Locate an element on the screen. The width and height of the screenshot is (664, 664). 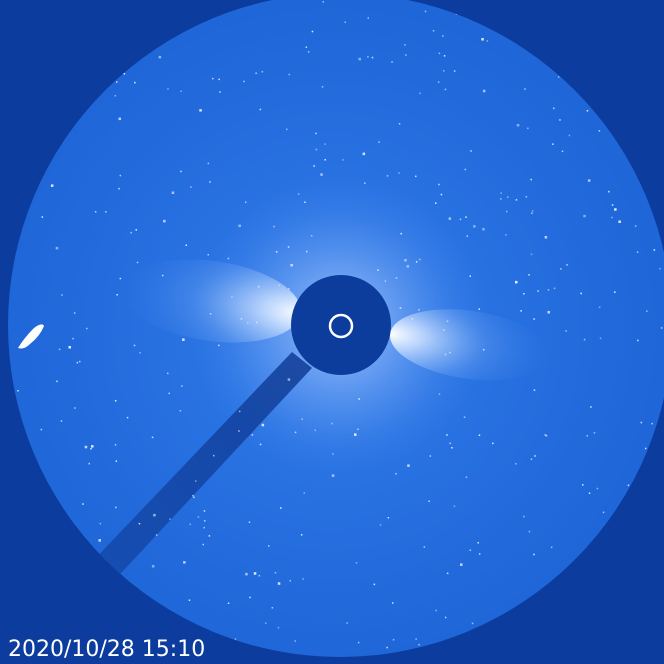
occulter-disk is located at coordinates (341, 325).